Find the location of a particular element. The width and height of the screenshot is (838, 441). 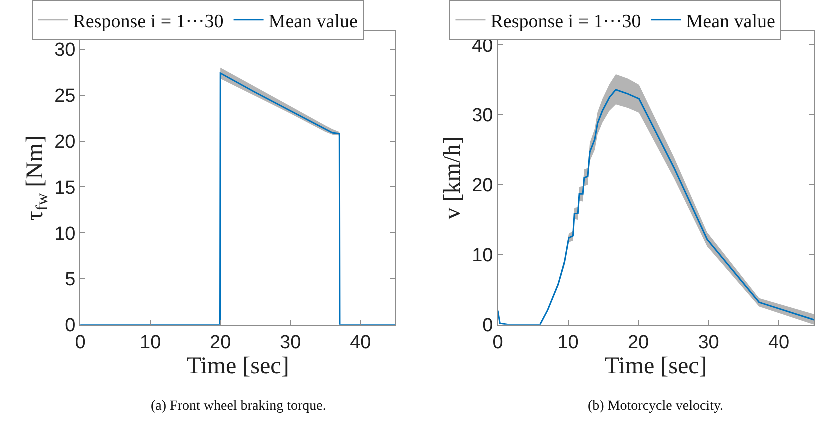

y-tick-label: 5 is located at coordinates (70, 280).